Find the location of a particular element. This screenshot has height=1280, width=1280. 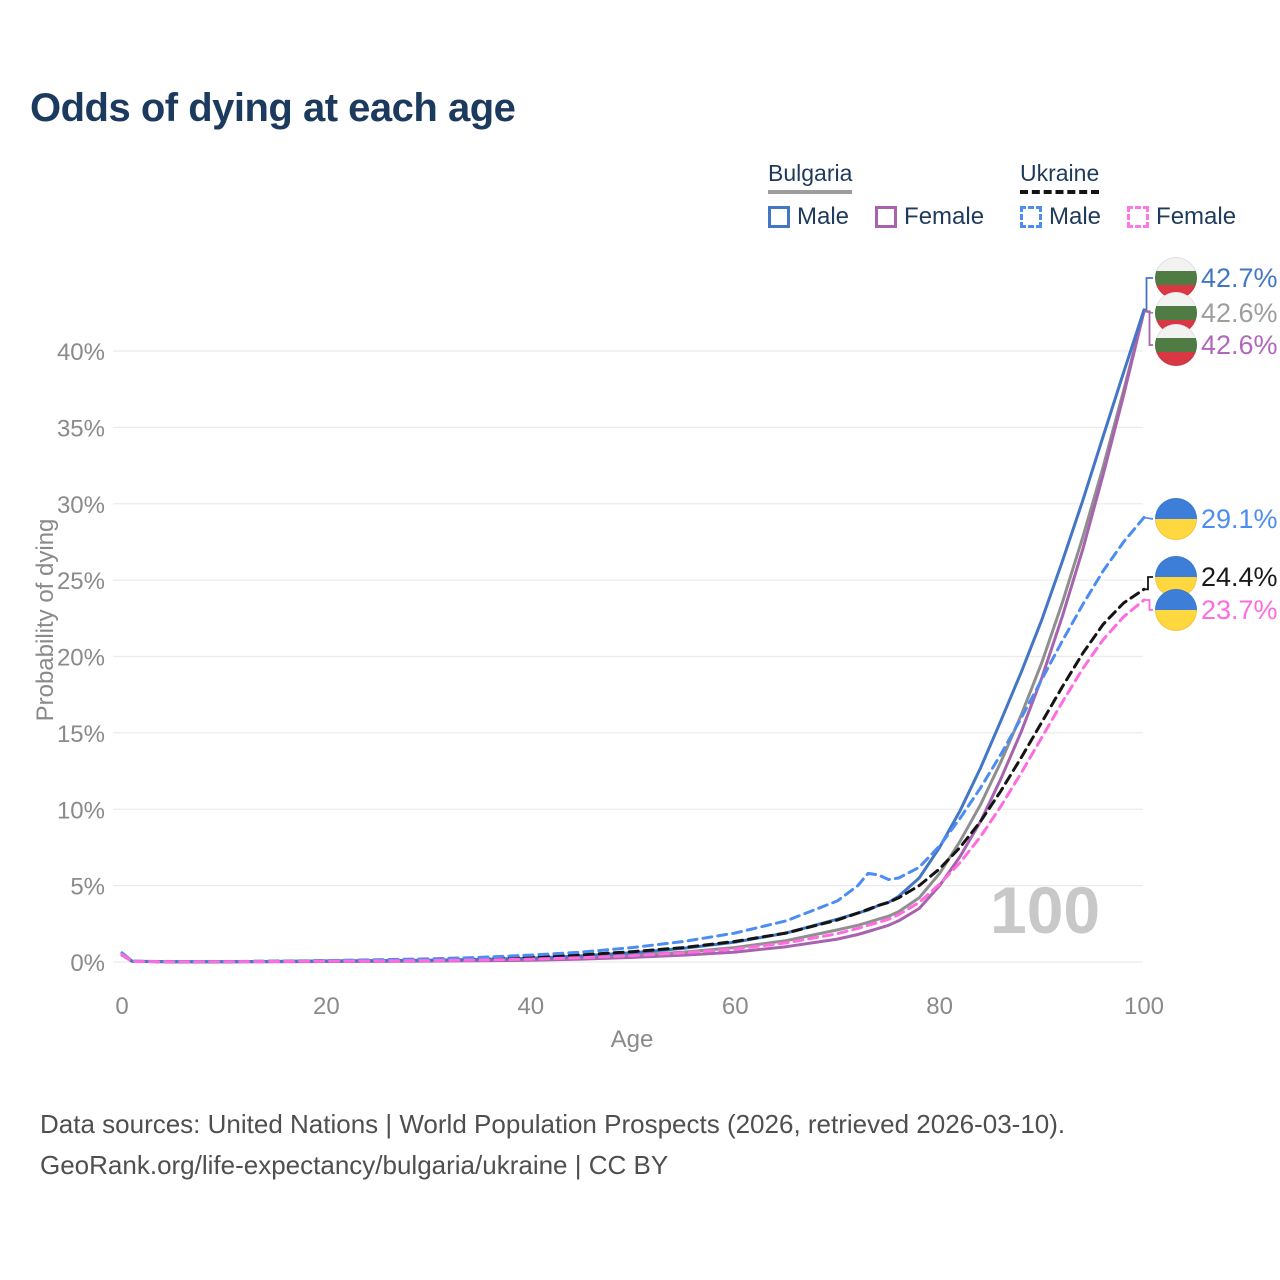

bulgaria-line-style-swatch is located at coordinates (810, 192).